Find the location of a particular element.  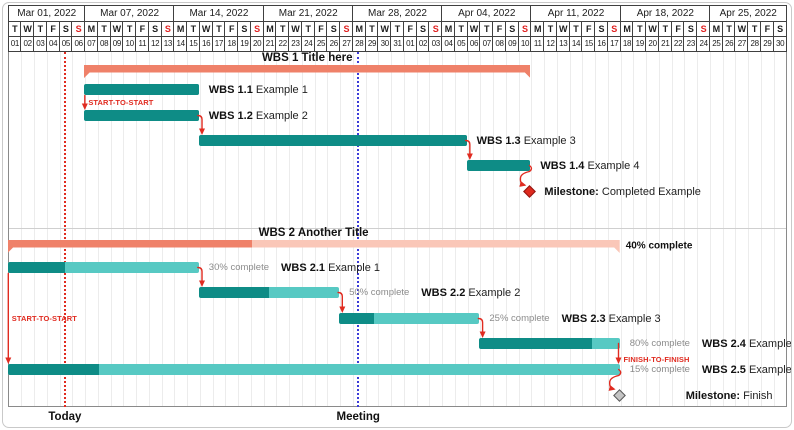

group-percent-label: 40% complete is located at coordinates (659, 245).